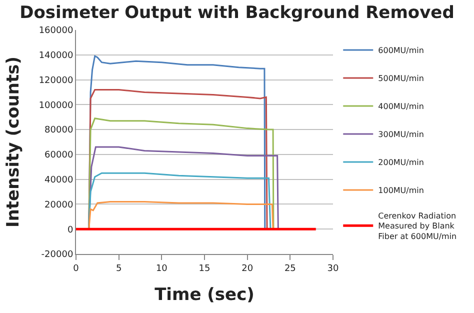  I want to click on y-tick-label: -20000, so click(57, 255).